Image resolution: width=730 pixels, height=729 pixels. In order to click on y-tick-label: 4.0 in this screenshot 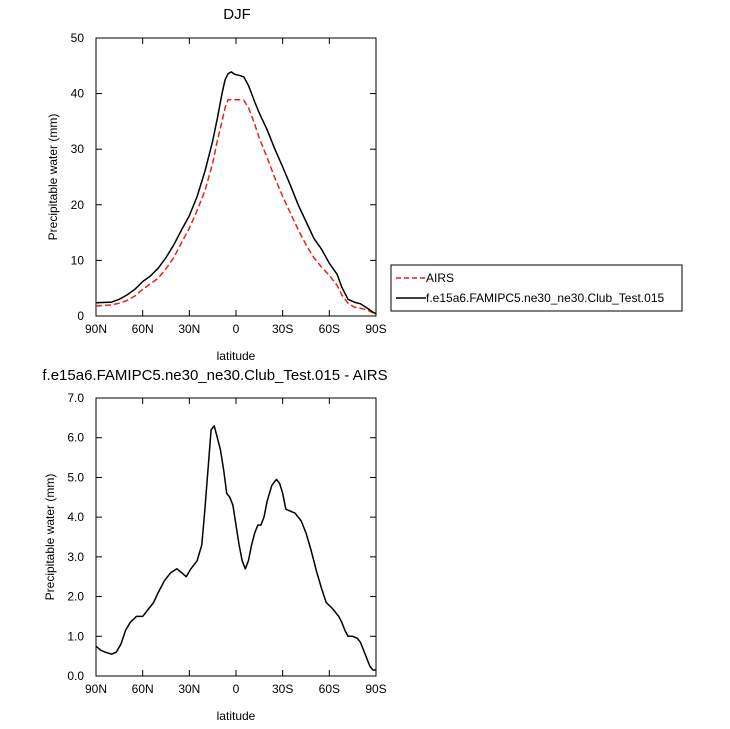, I will do `click(75, 517)`.